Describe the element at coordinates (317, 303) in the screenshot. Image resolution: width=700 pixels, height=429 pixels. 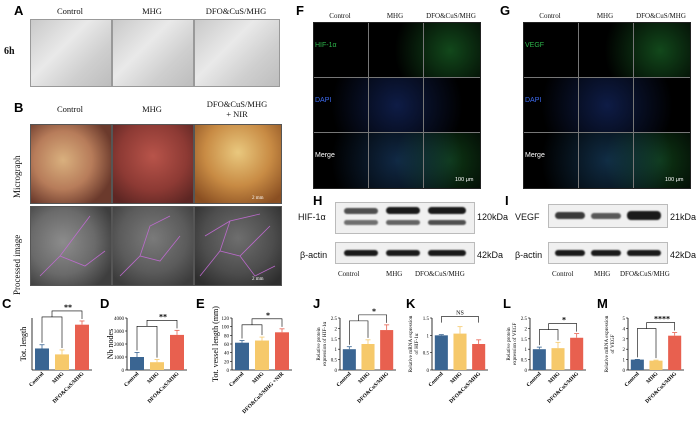
I see `panel-label-j: J` at that location.